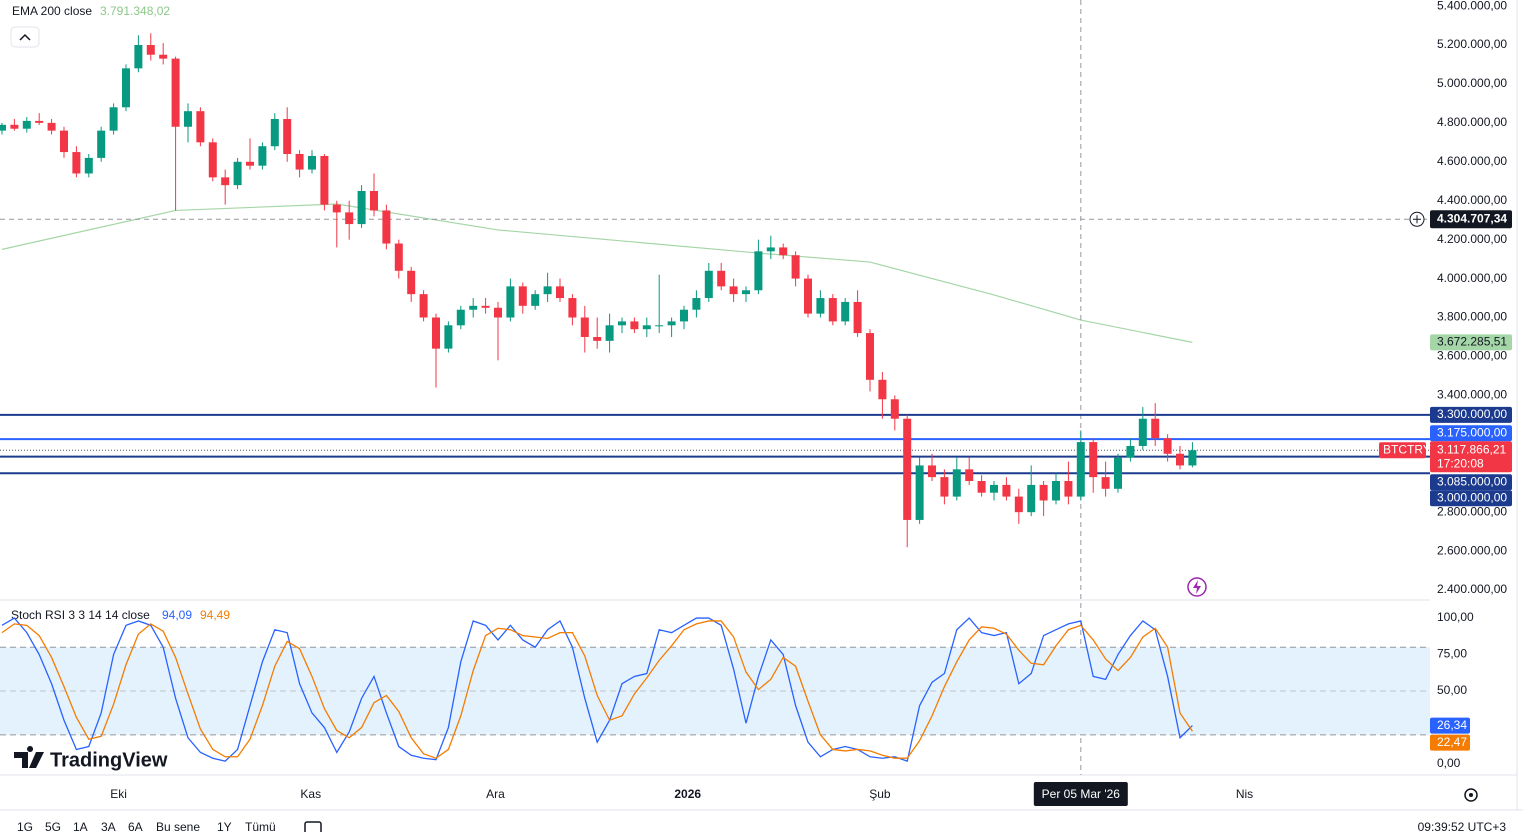  Describe the element at coordinates (260, 826) in the screenshot. I see `range-button: Tümü` at that location.